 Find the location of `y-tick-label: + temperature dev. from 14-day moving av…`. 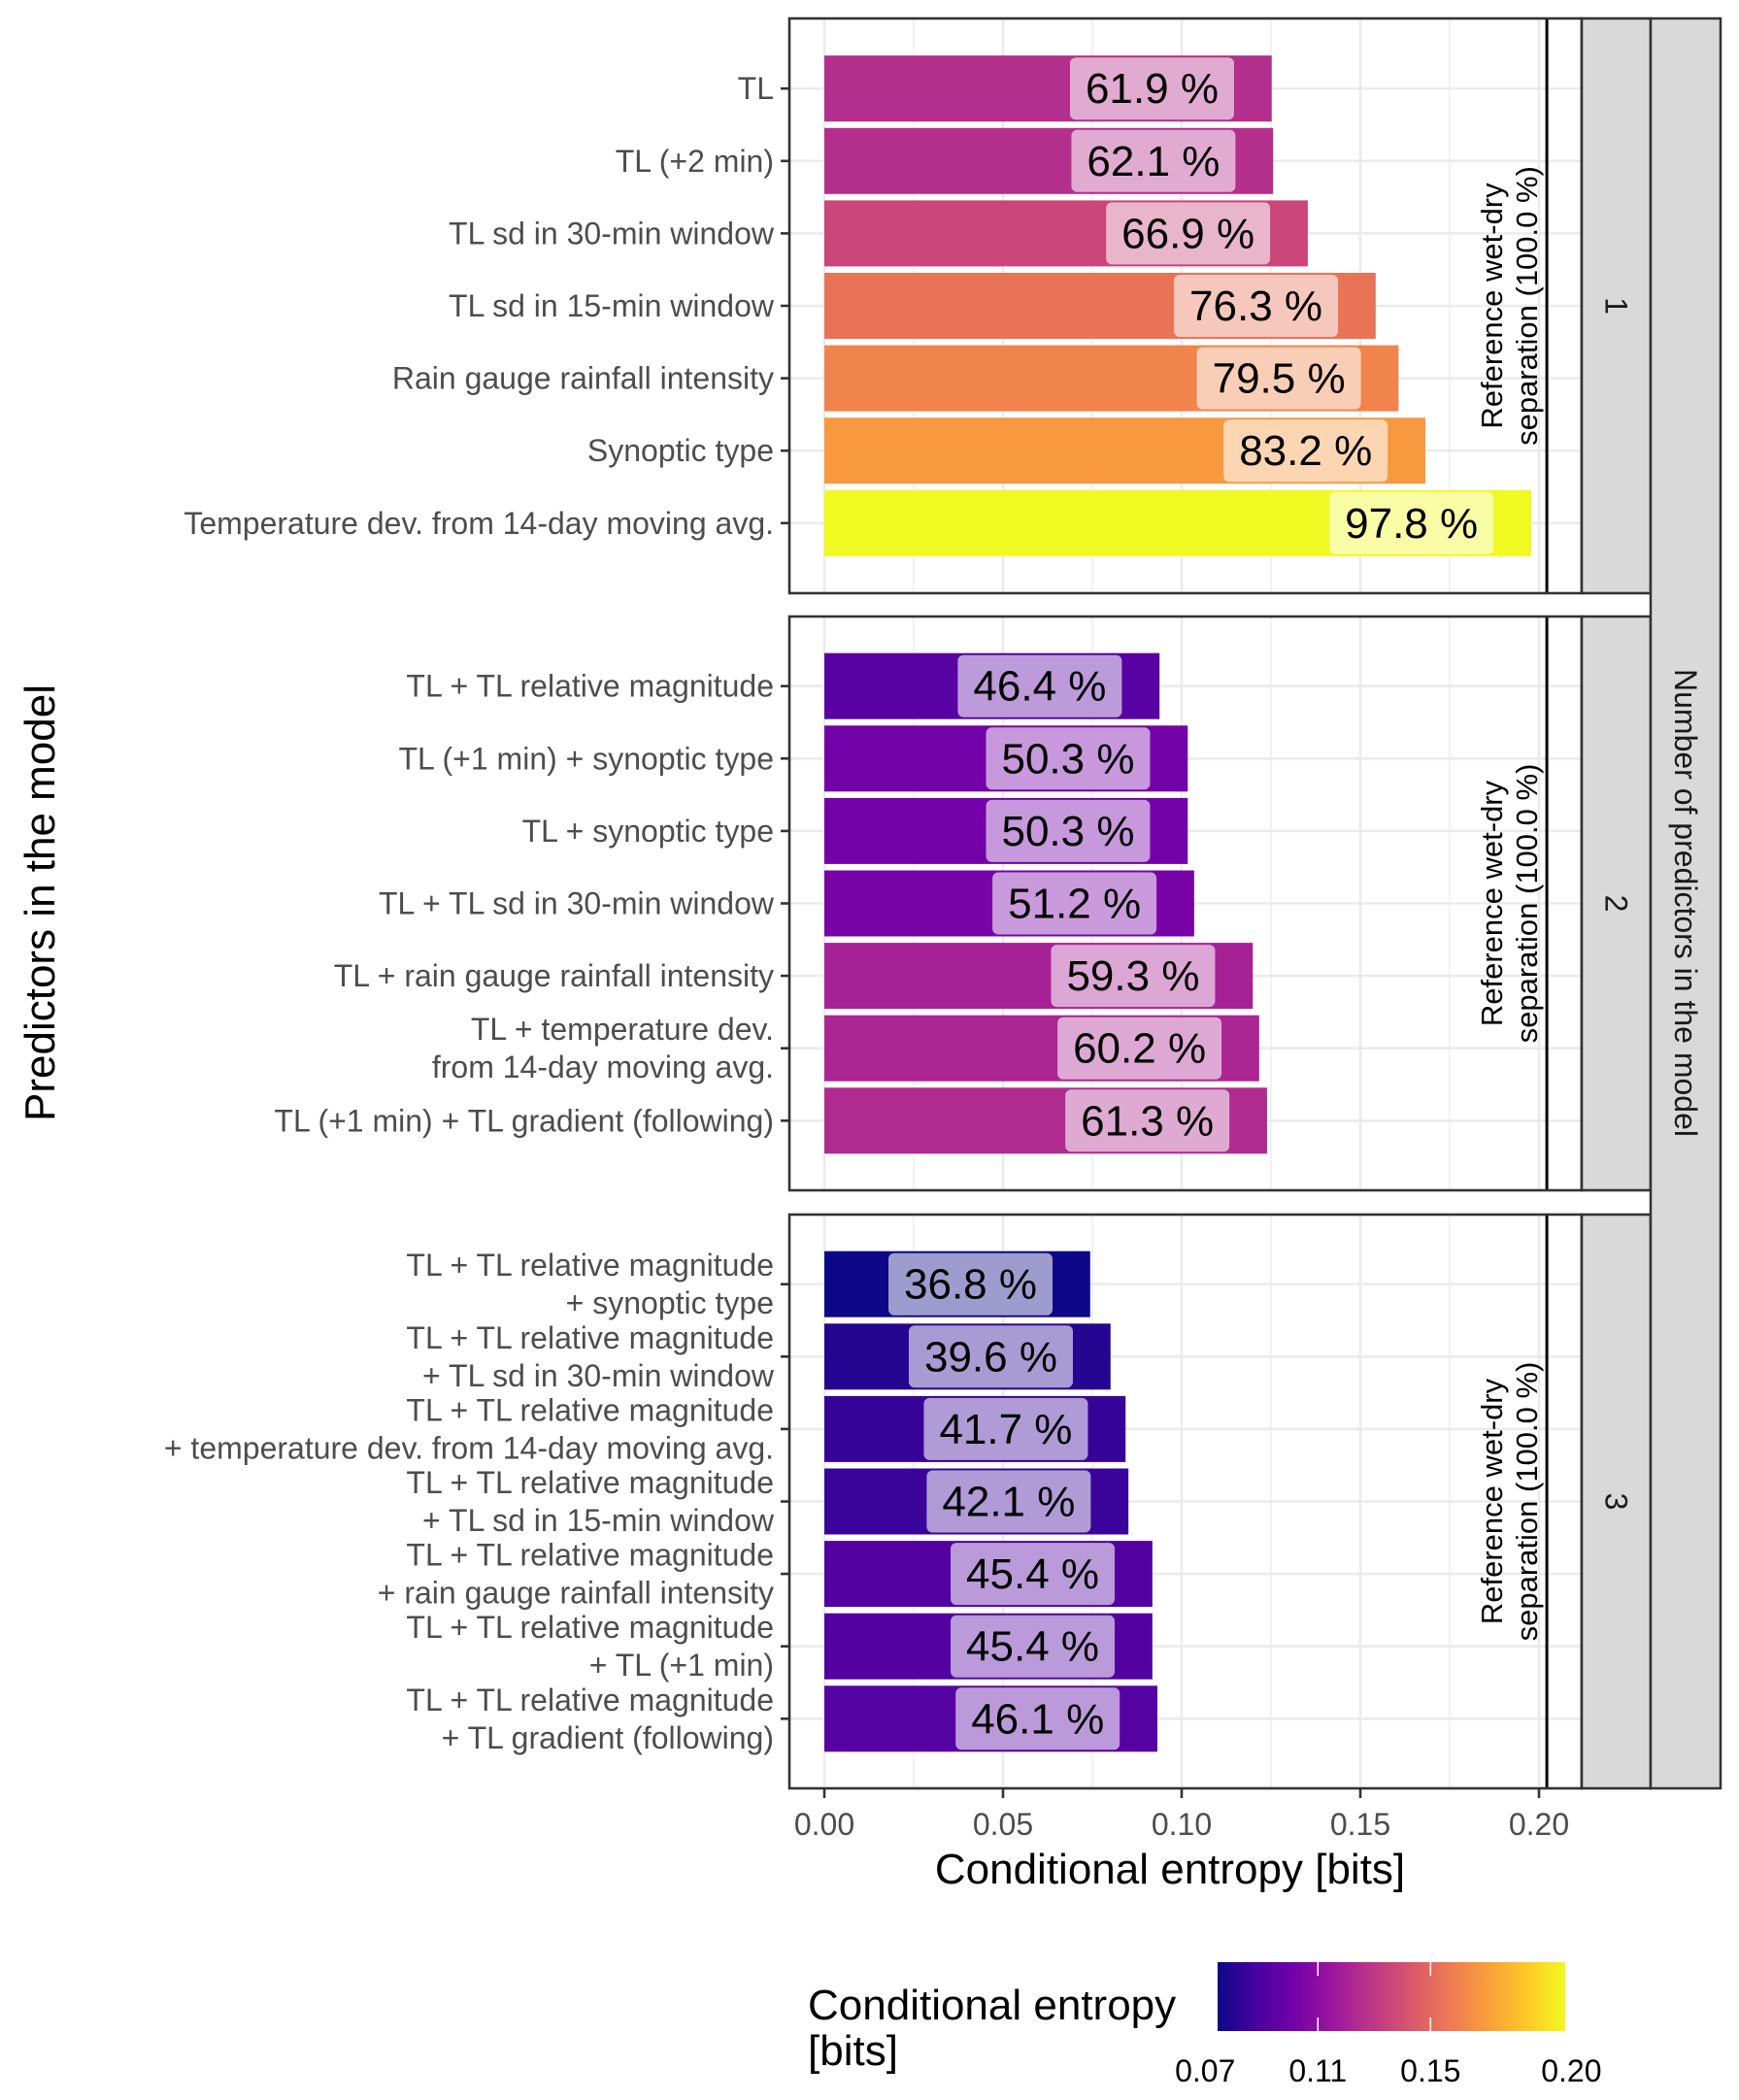

y-tick-label: + temperature dev. from 14-day moving av… is located at coordinates (469, 1447).